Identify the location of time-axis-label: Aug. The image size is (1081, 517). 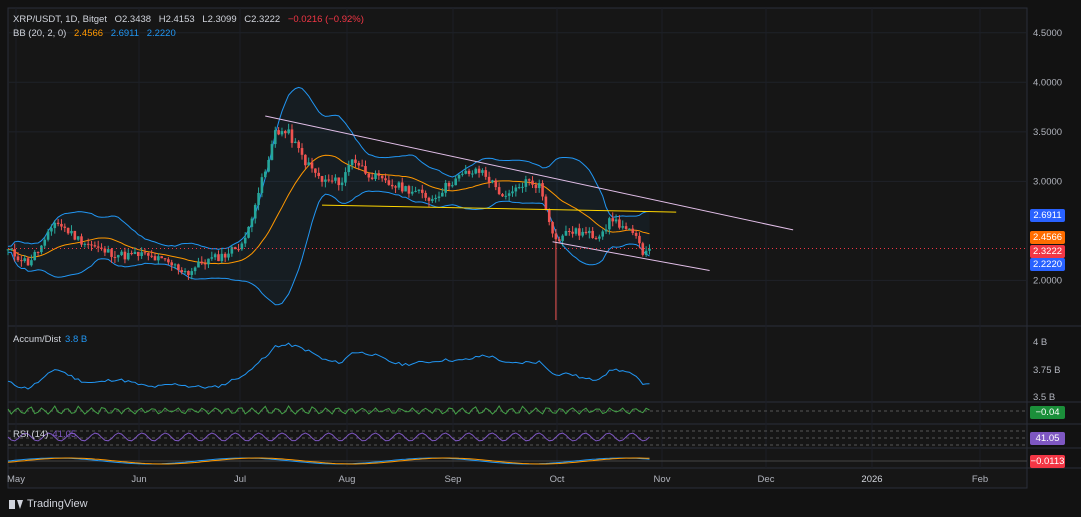
(347, 479).